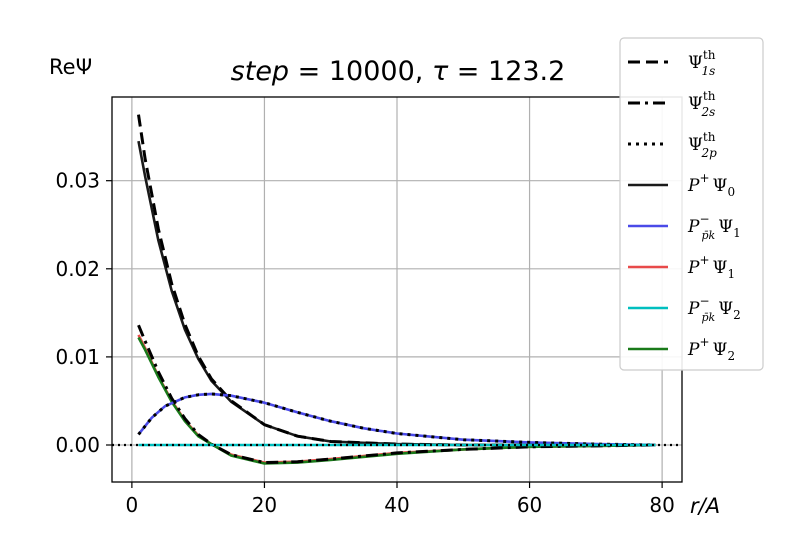  I want to click on legend-label-7: P+ Ψ2, so click(711, 349).